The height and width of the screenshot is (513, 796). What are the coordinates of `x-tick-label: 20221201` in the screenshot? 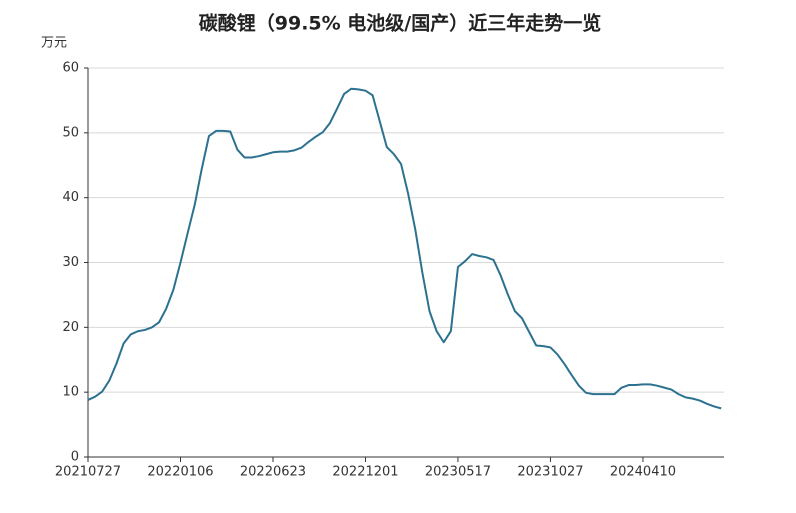 It's located at (365, 472).